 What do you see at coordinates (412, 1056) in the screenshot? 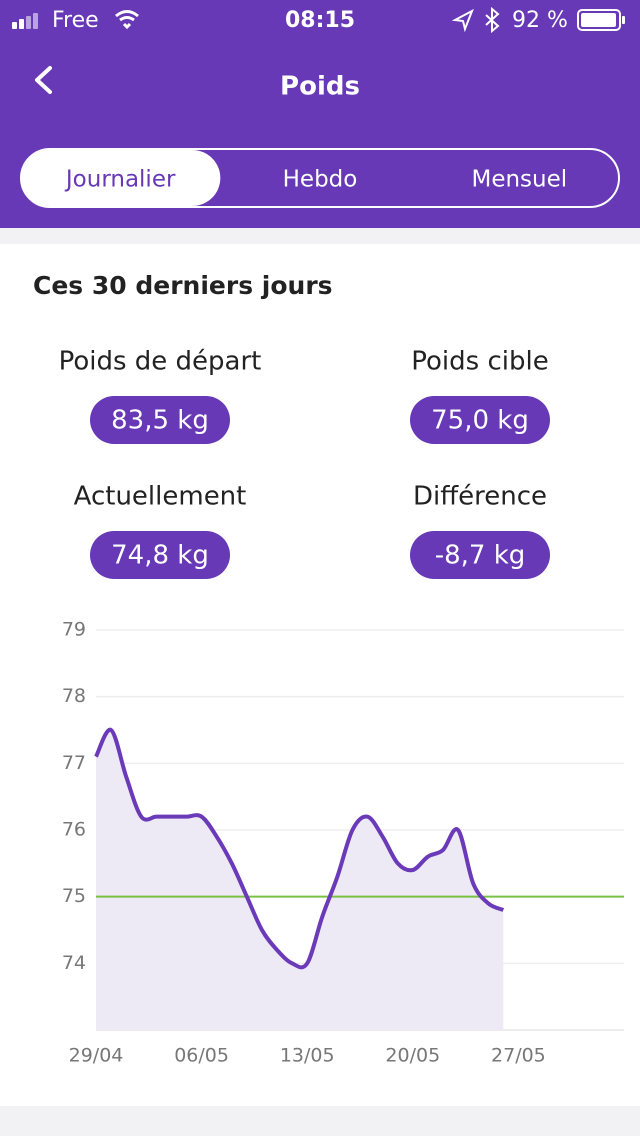
I see `x-tick-label: 20/05` at bounding box center [412, 1056].